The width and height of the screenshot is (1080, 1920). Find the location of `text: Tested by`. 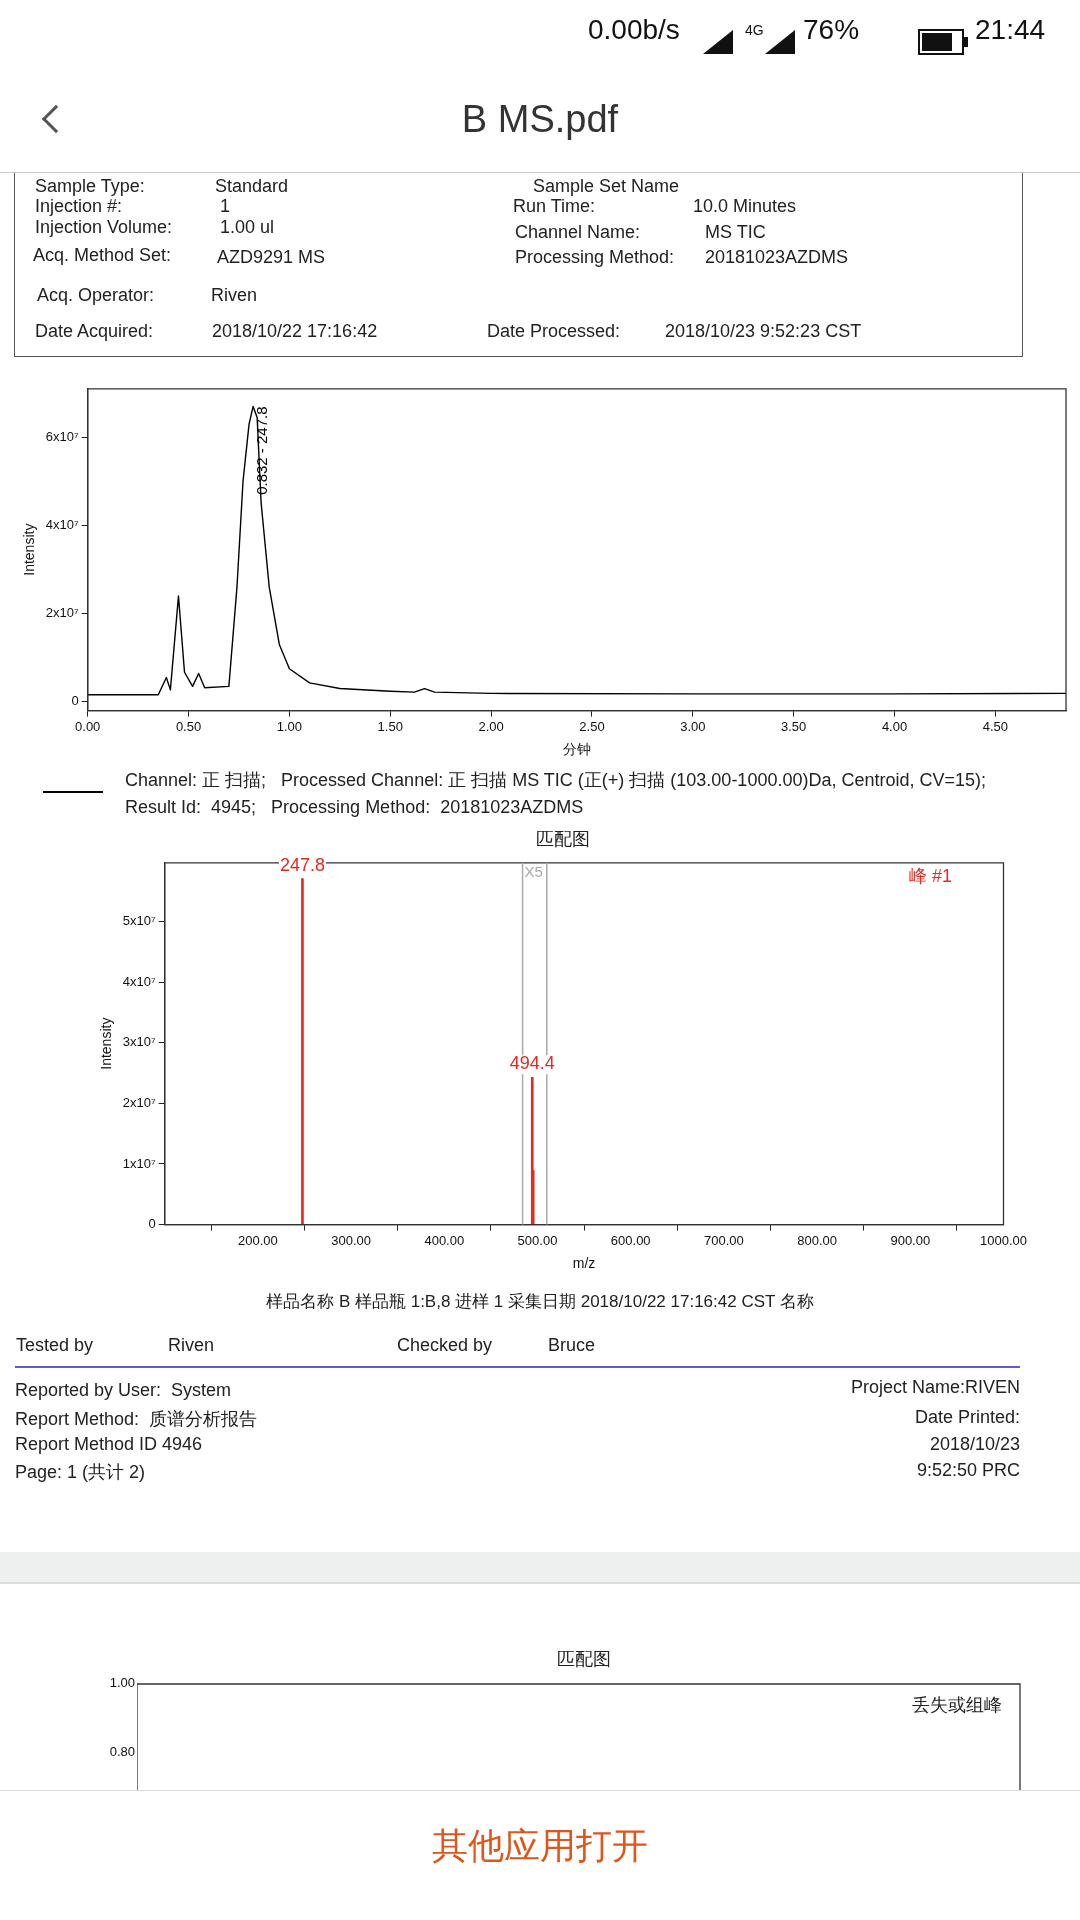

text: Tested by is located at coordinates (55, 1345).